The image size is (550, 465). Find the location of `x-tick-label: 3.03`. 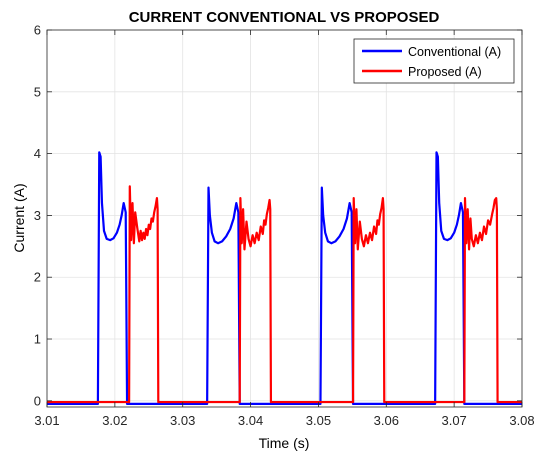

x-tick-label: 3.03 is located at coordinates (182, 420).